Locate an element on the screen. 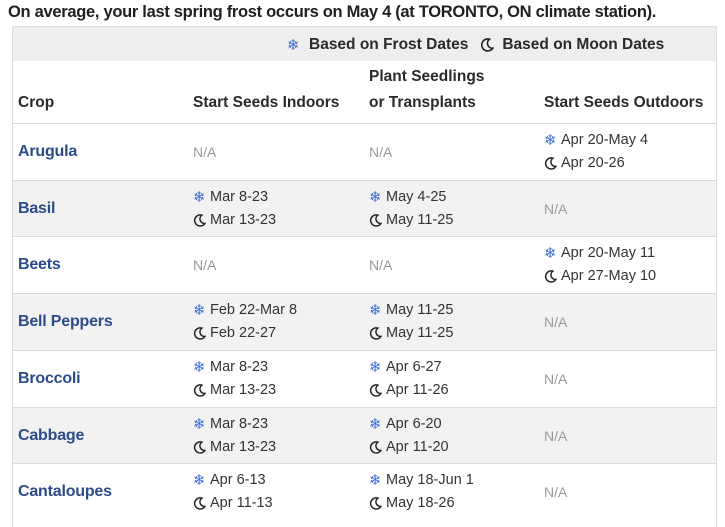  cell-outdoors: ❄ Apr 20-May 4 Apr 20-26 is located at coordinates (596, 152).